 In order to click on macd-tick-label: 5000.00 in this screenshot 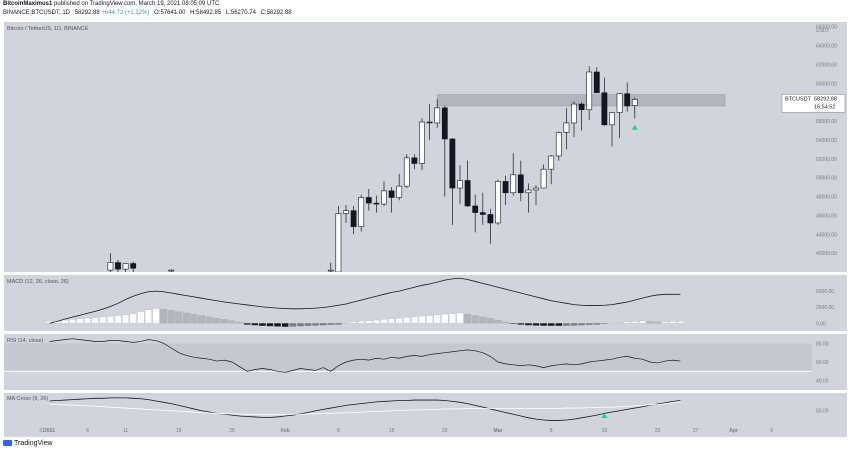, I will do `click(825, 292)`.